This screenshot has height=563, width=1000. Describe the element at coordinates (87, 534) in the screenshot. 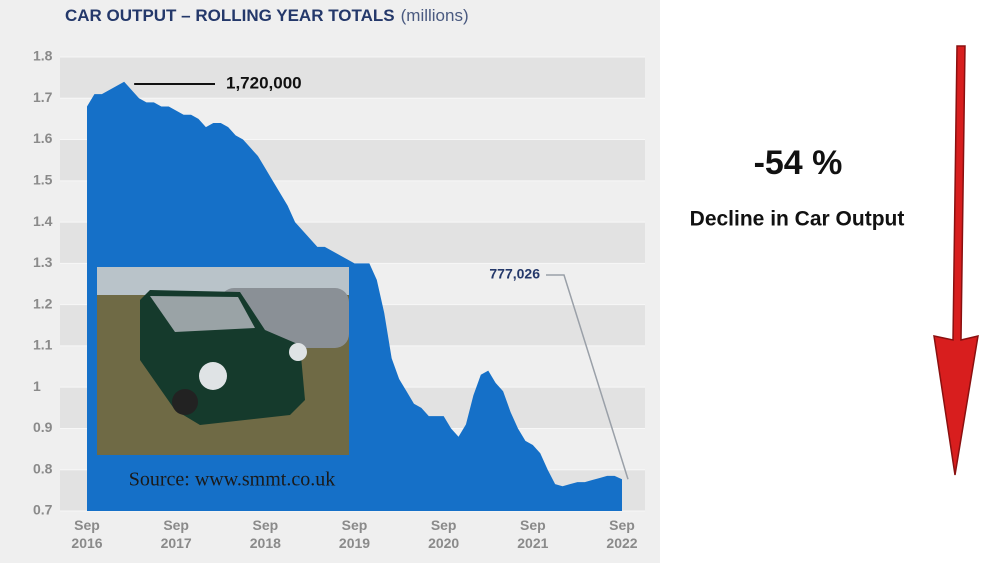

I see `x-tick-label: Sep 2016` at that location.